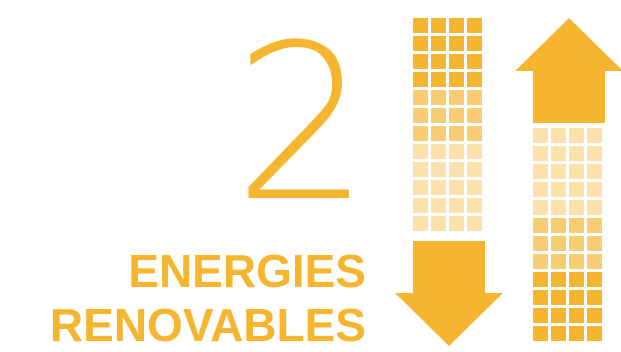  What do you see at coordinates (567, 234) in the screenshot?
I see `up-column-blocks` at bounding box center [567, 234].